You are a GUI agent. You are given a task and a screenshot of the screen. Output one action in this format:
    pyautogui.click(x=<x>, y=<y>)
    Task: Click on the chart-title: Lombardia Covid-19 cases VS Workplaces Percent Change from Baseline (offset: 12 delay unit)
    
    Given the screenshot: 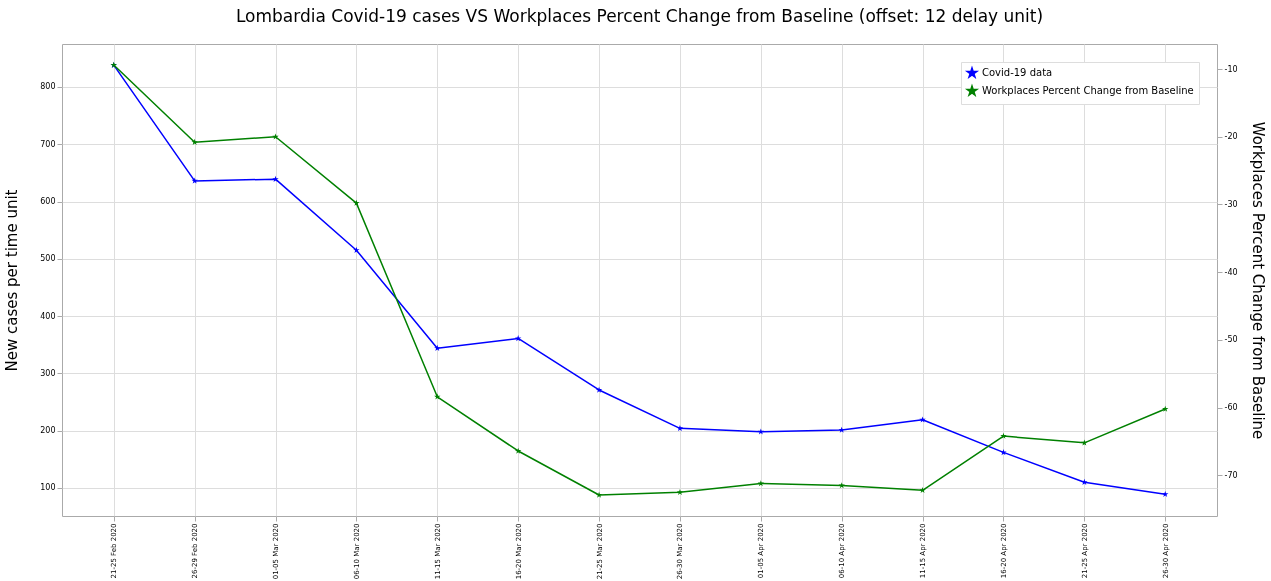 What is the action you would take?
    pyautogui.click(x=639, y=16)
    